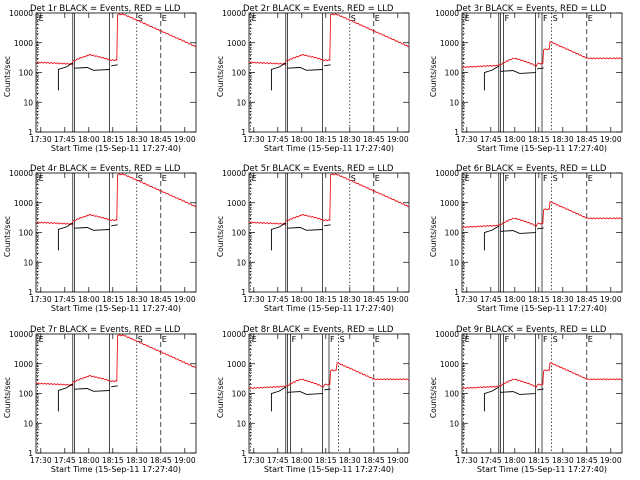 This screenshot has width=640, height=480. I want to click on panel-title: Det 6r BLACK = Events, RED = LLD, so click(531, 169).